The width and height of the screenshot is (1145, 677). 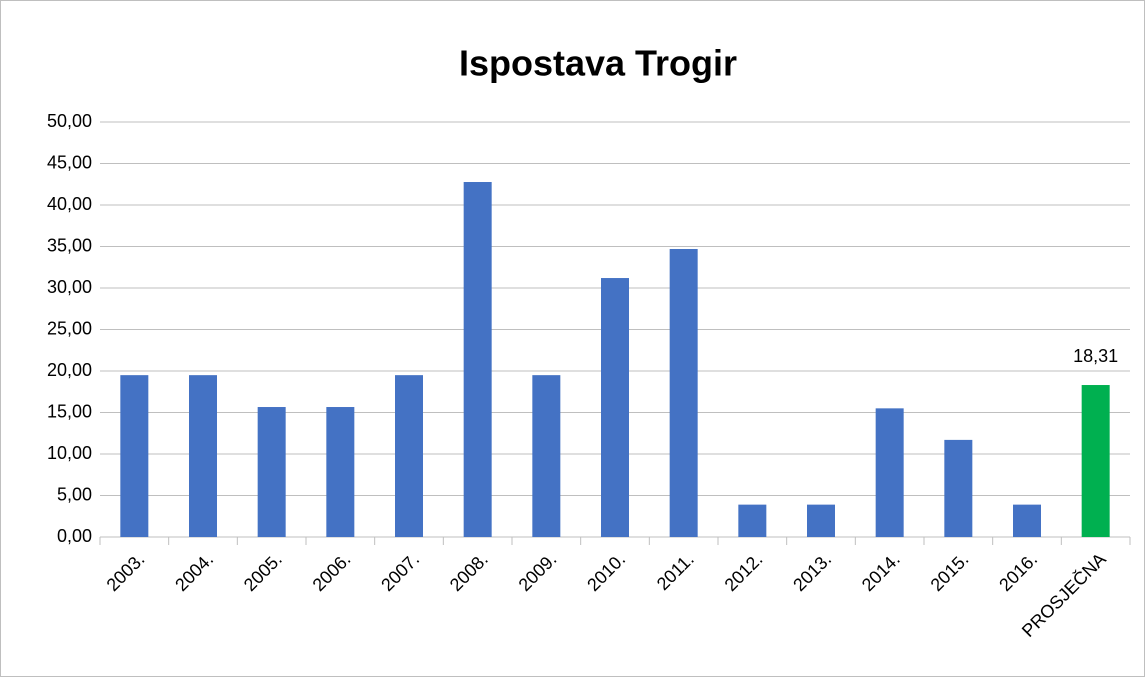 I want to click on y-tick-label: 45,00, so click(x=69, y=162).